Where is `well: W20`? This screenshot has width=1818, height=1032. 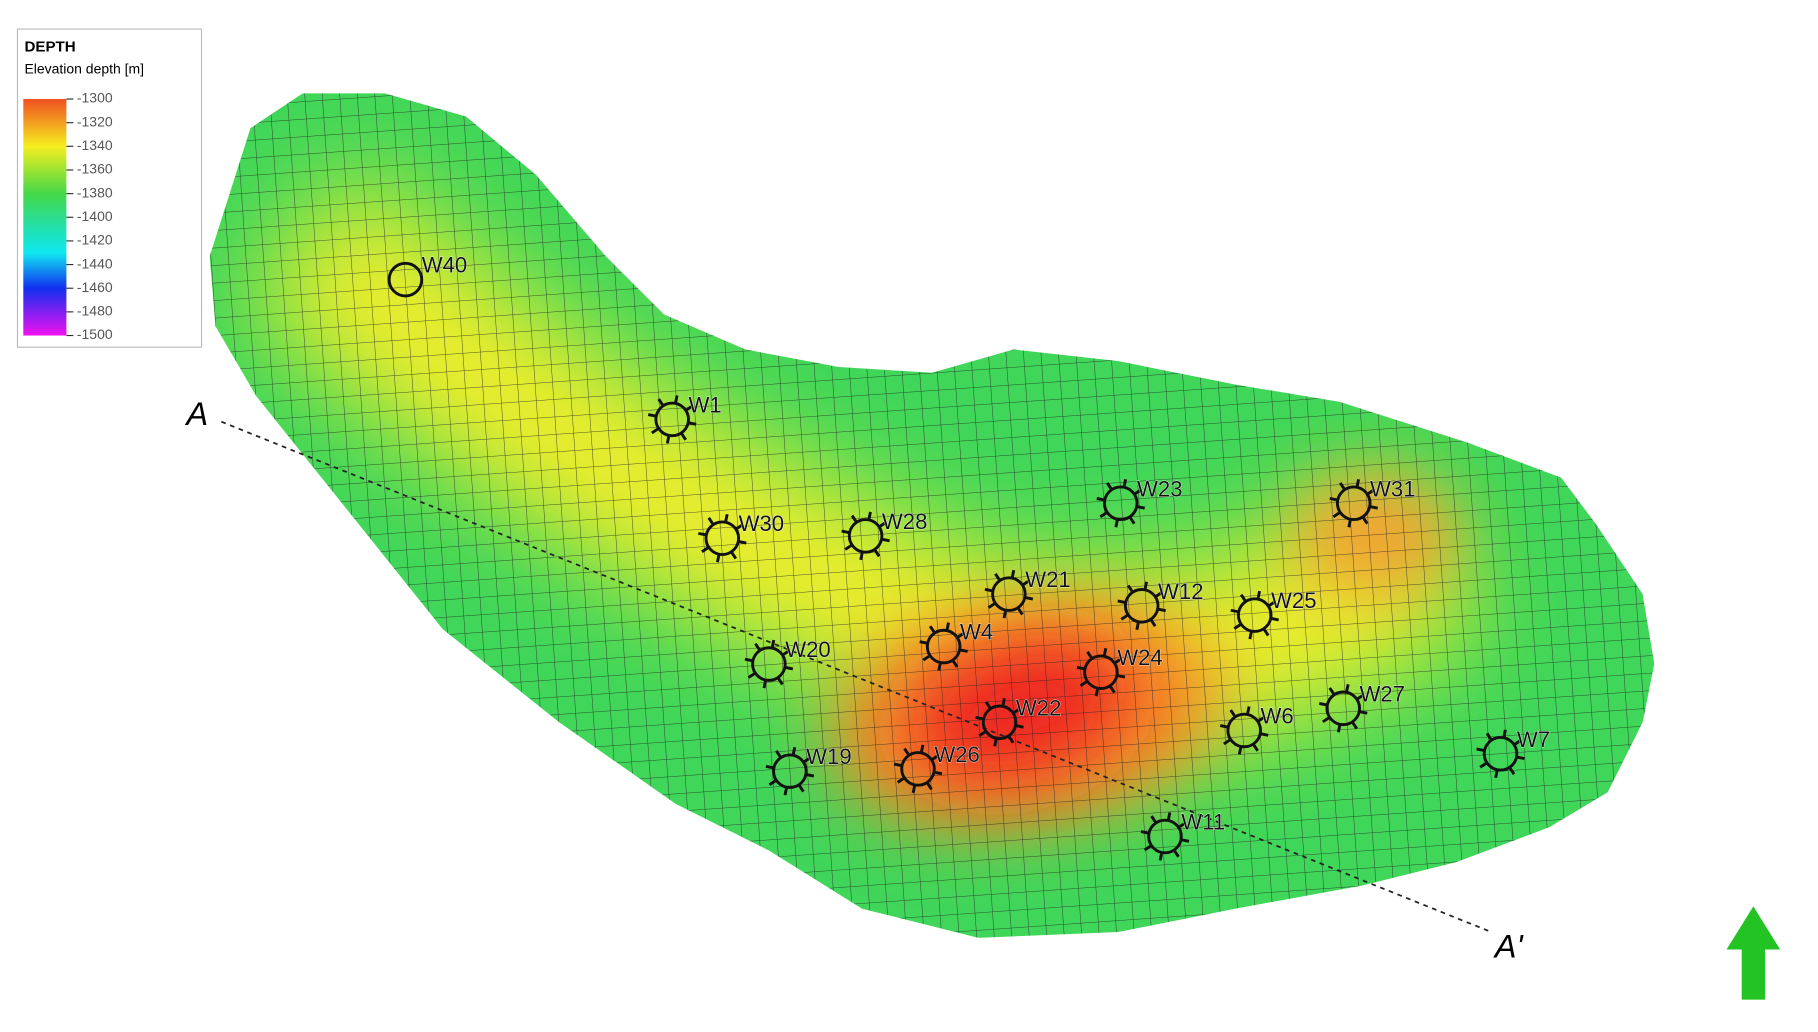
well: W20 is located at coordinates (787, 663).